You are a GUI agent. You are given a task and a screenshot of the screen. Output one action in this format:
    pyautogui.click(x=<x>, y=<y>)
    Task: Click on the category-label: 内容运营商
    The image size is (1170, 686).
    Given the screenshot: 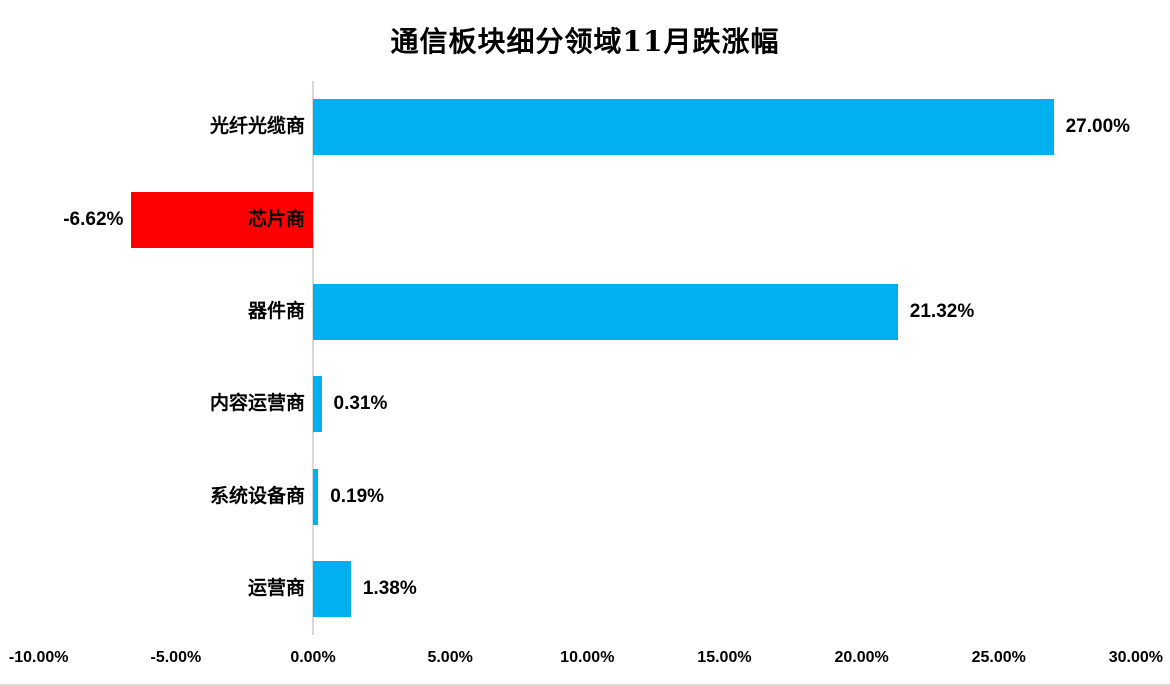 What is the action you would take?
    pyautogui.click(x=257, y=404)
    